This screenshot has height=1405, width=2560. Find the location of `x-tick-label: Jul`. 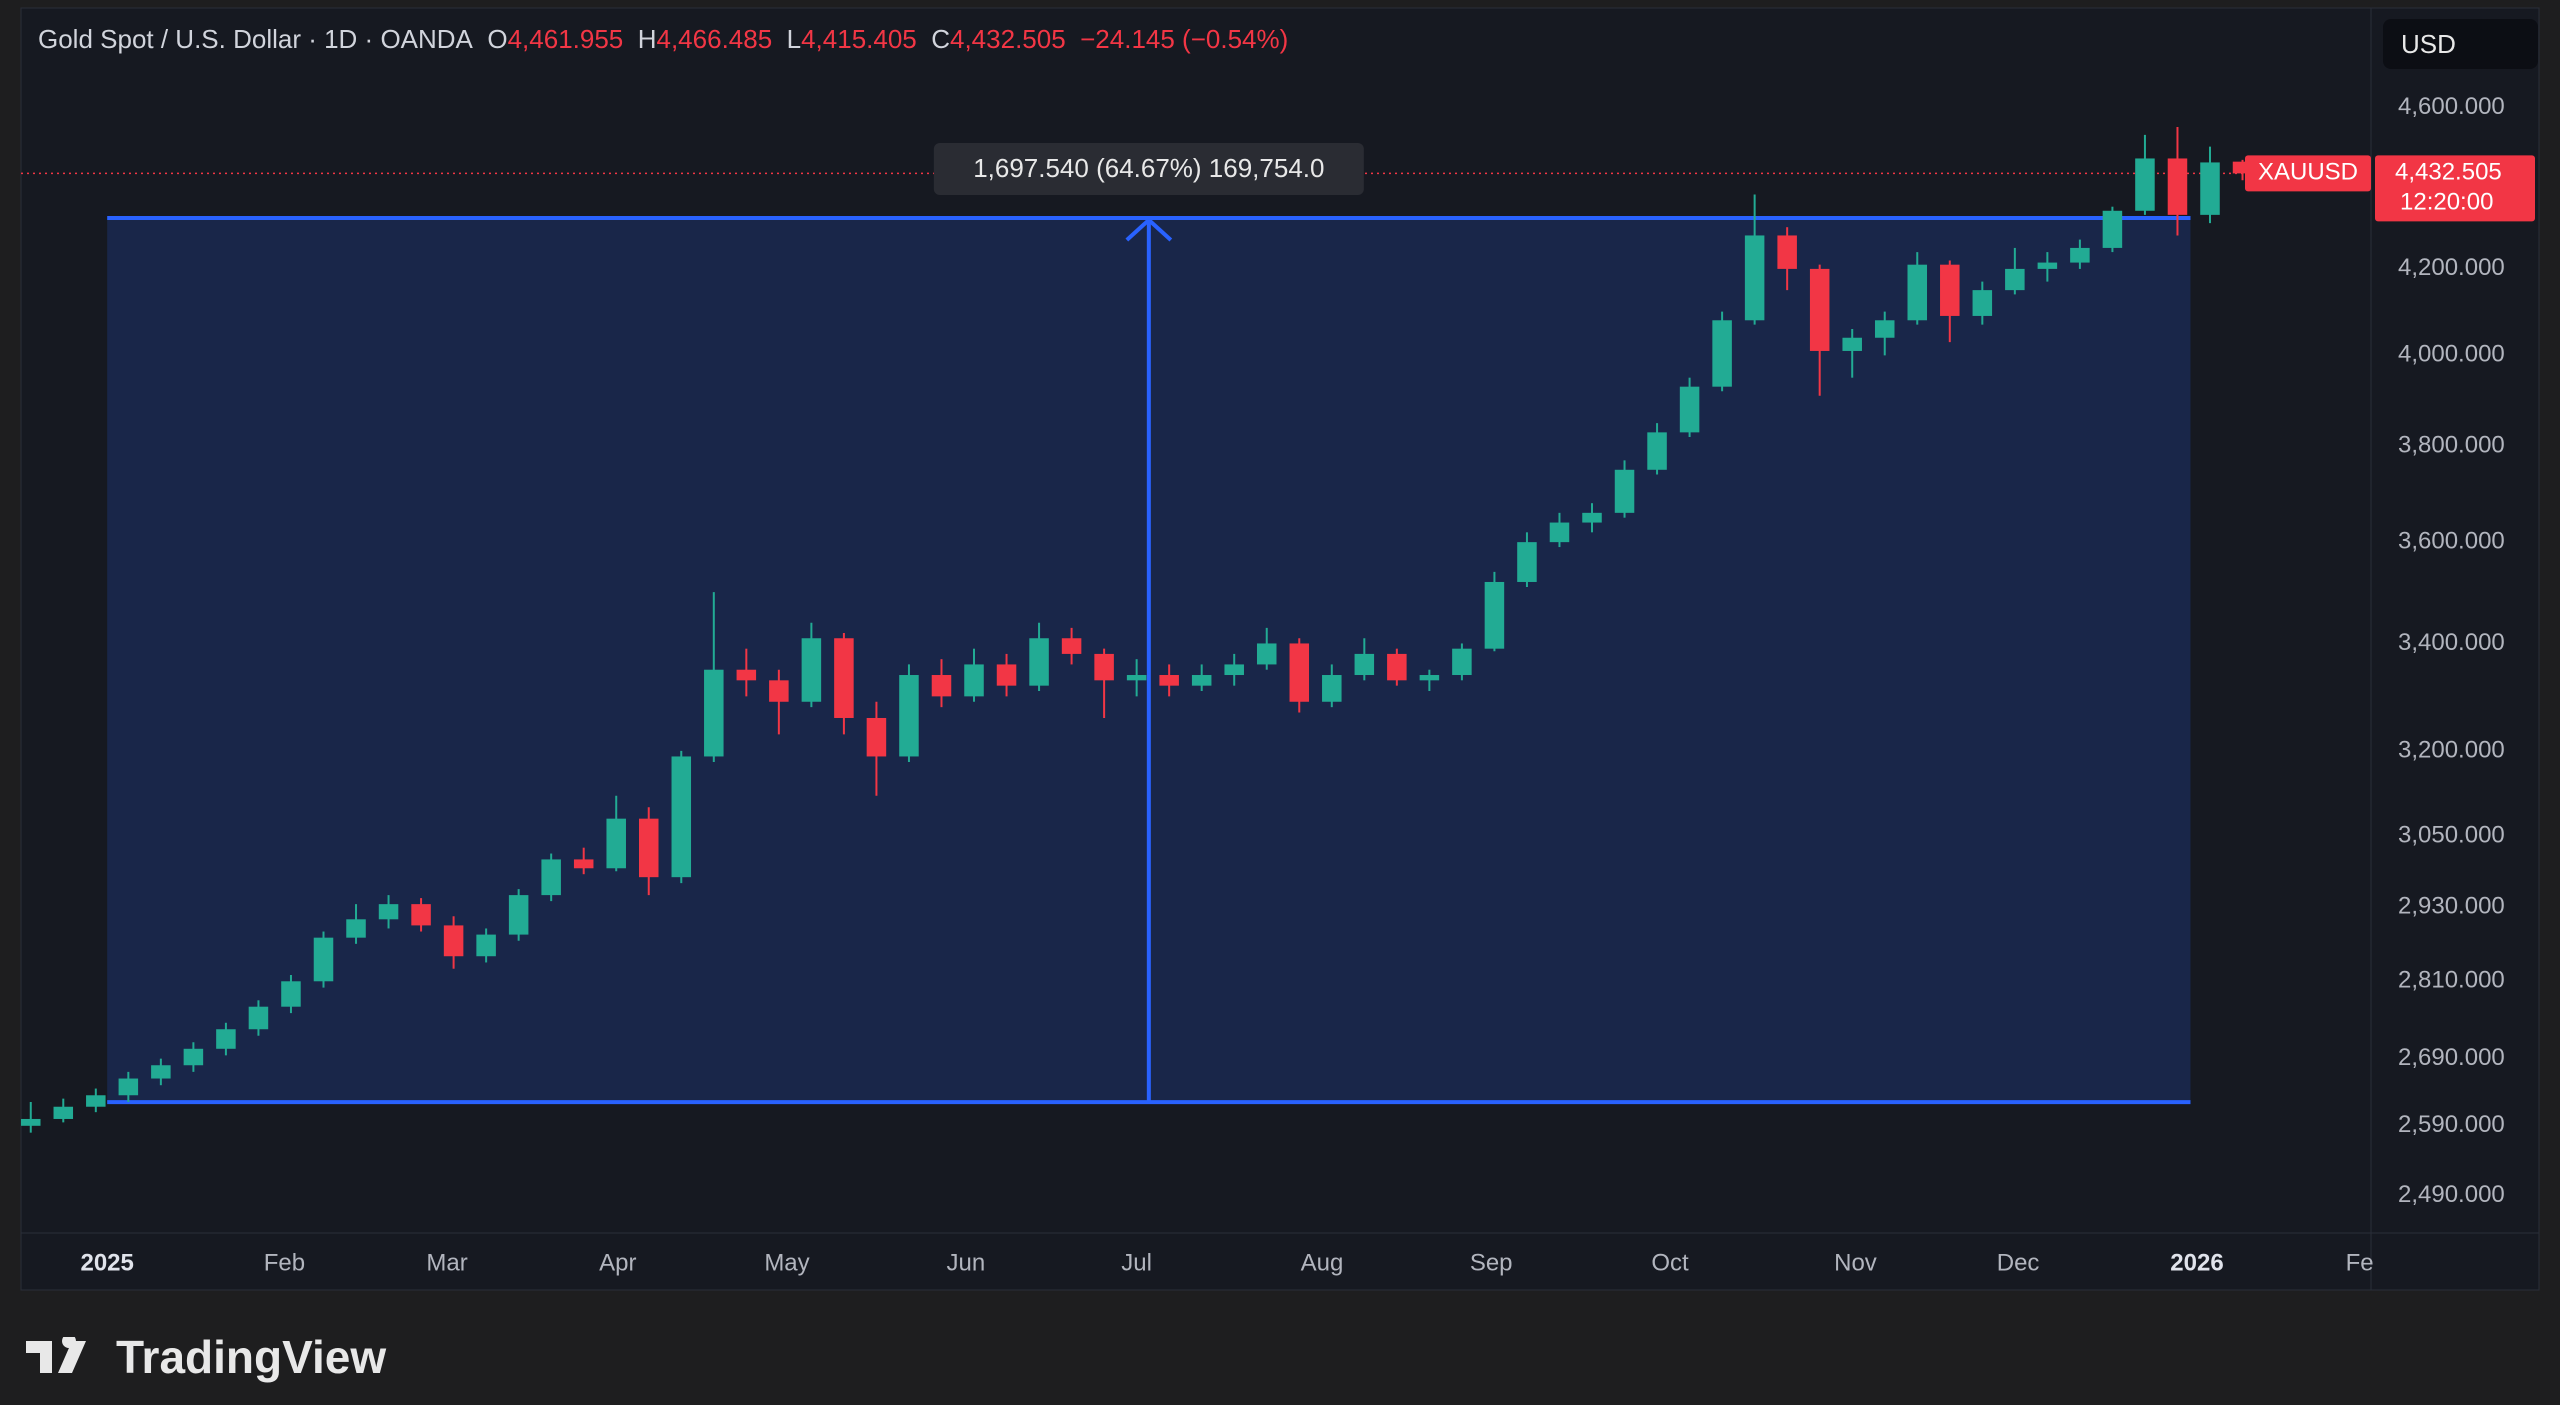

x-tick-label: Jul is located at coordinates (1136, 1262).